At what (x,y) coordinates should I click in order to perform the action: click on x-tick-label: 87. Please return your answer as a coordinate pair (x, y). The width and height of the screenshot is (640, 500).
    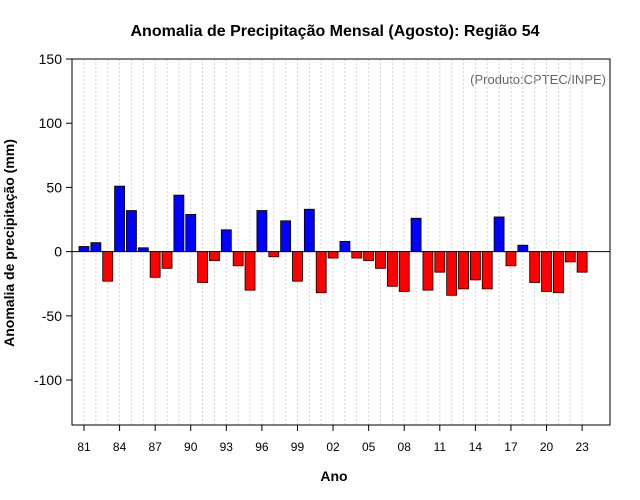
    Looking at the image, I should click on (155, 447).